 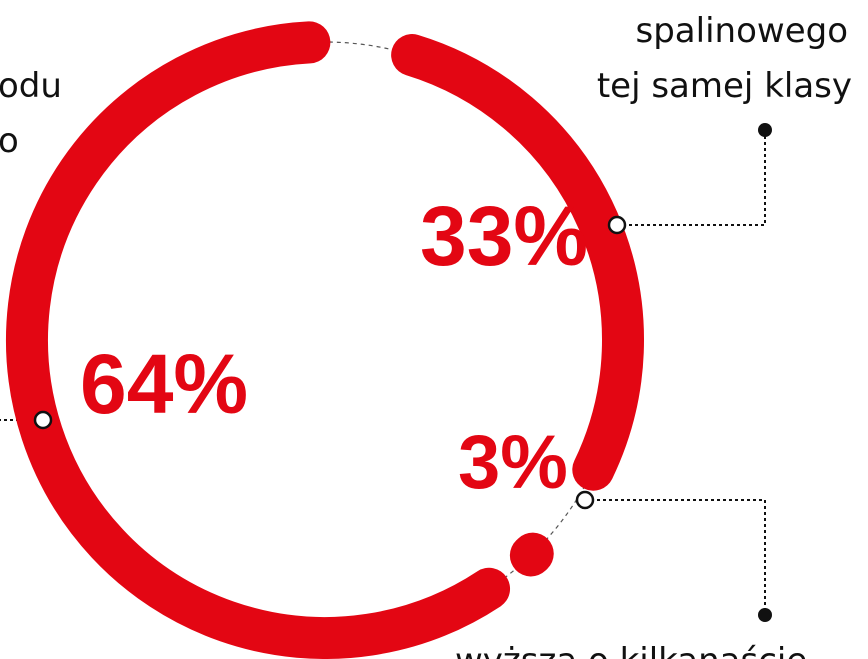 What do you see at coordinates (631, 650) in the screenshot?
I see `annotation: wyższa o kilkanaście` at bounding box center [631, 650].